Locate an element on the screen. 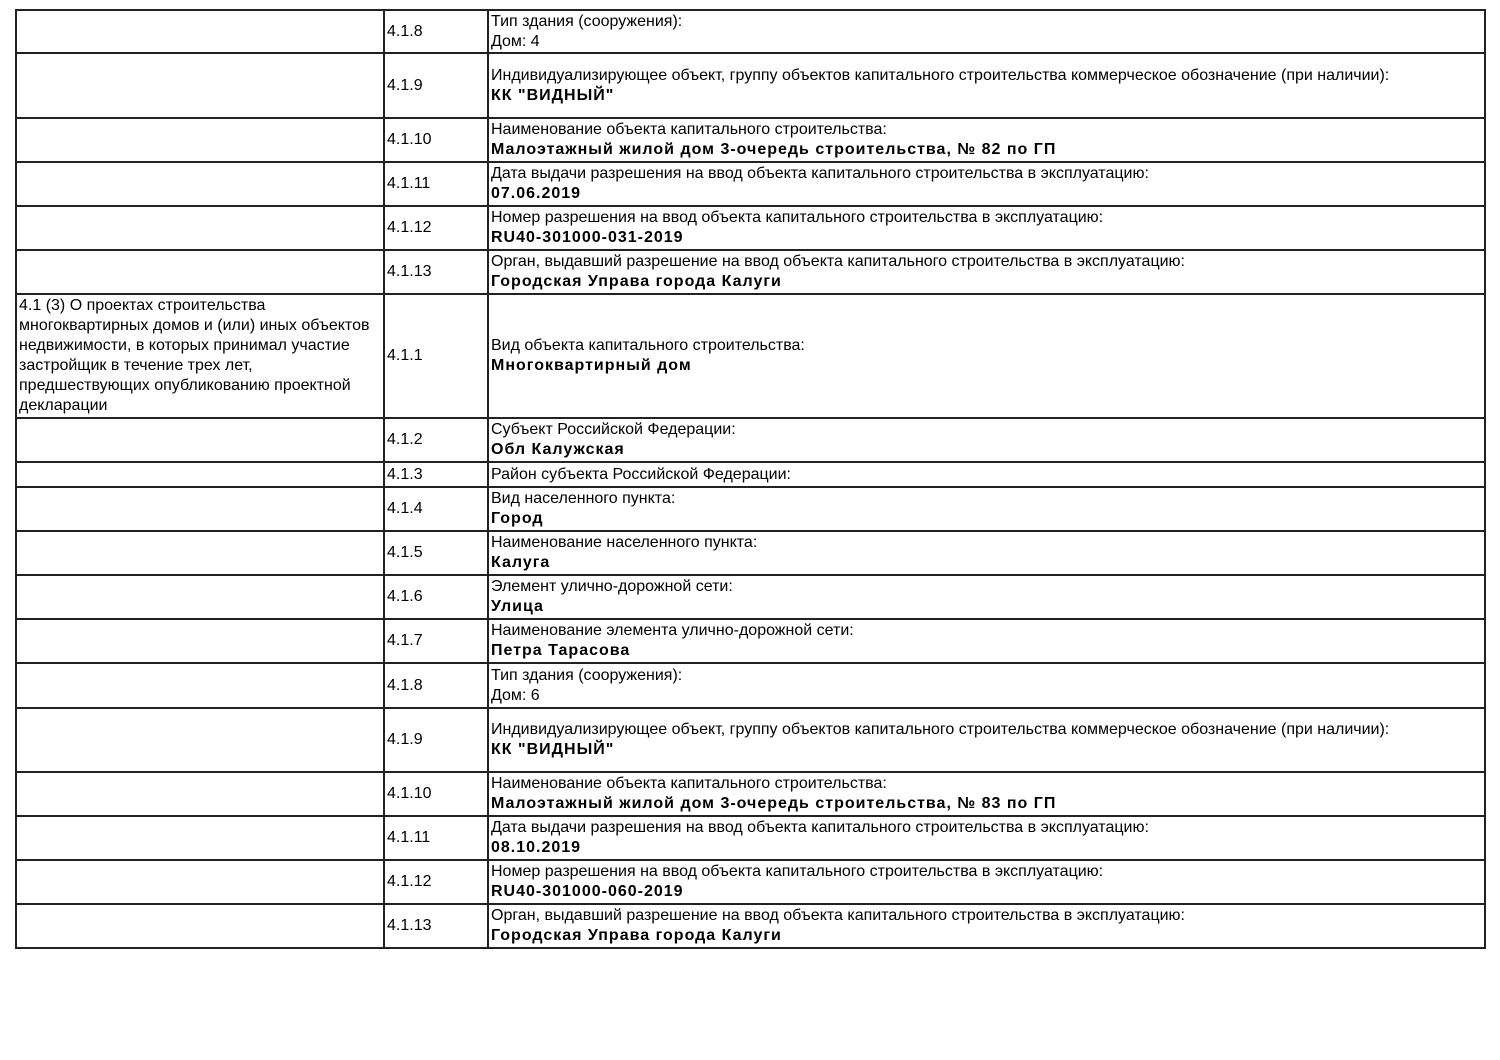 This screenshot has height=1060, width=1500. field-value: RU40-301000-060-2019 is located at coordinates (587, 891).